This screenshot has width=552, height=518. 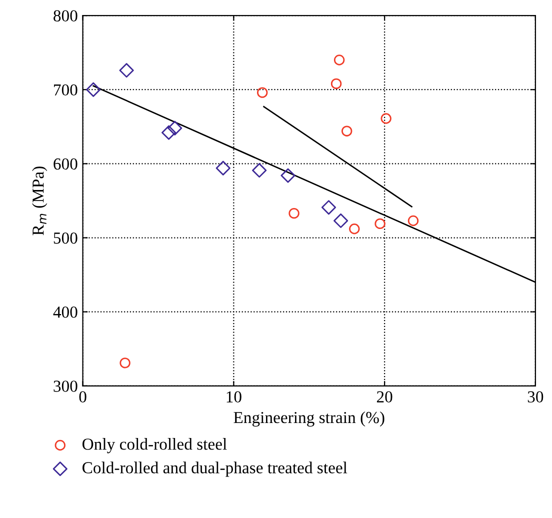 What do you see at coordinates (66, 90) in the screenshot?
I see `y-tick-label: 700` at bounding box center [66, 90].